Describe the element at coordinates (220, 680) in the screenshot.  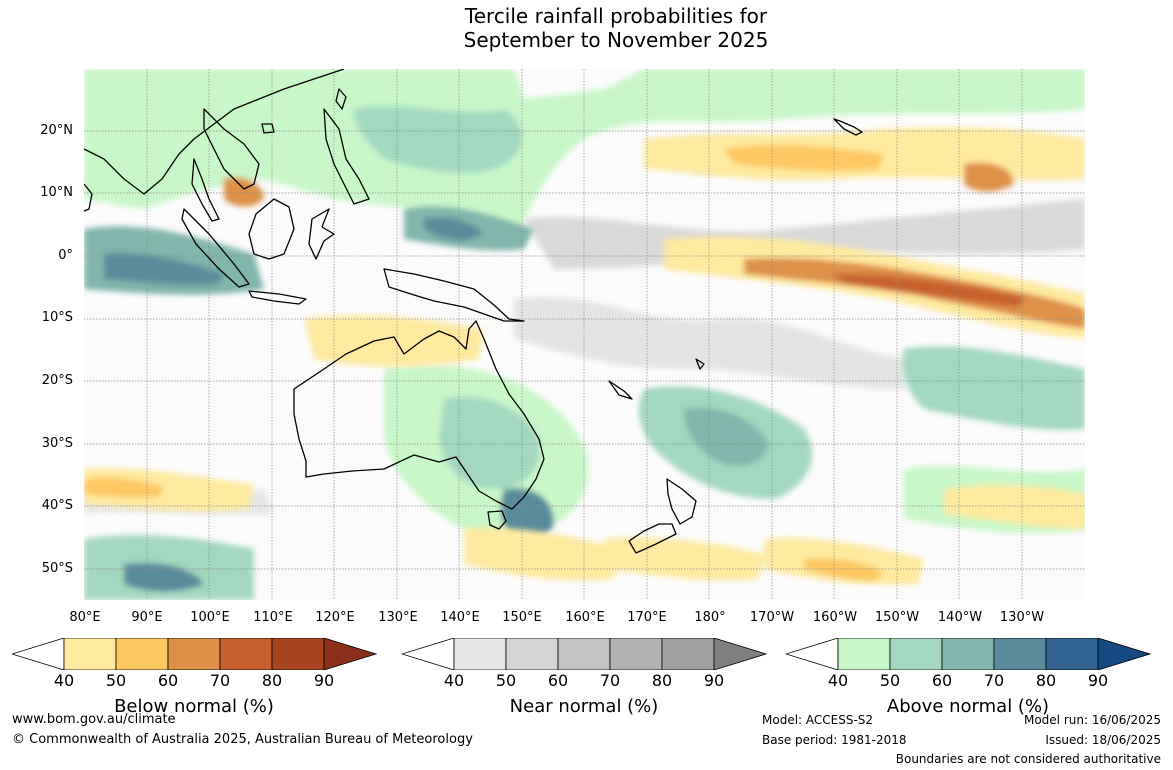
I see `below-tick-70: 70` at that location.